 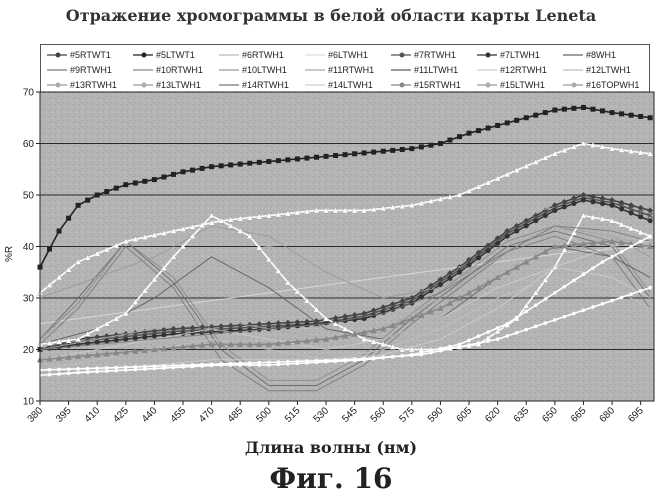 I want to click on legend-label: #7RTWH1, so click(x=435, y=55).